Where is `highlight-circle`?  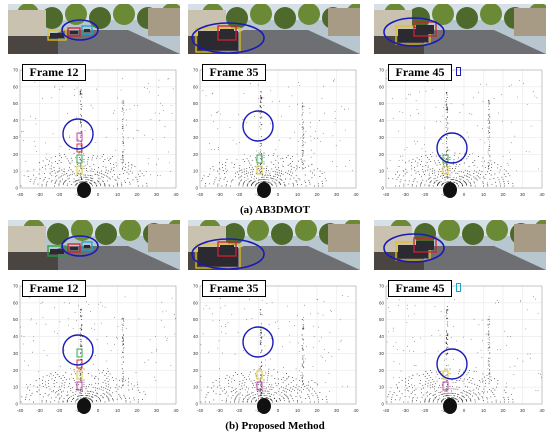
highlight-circle is located at coordinates (78, 134).